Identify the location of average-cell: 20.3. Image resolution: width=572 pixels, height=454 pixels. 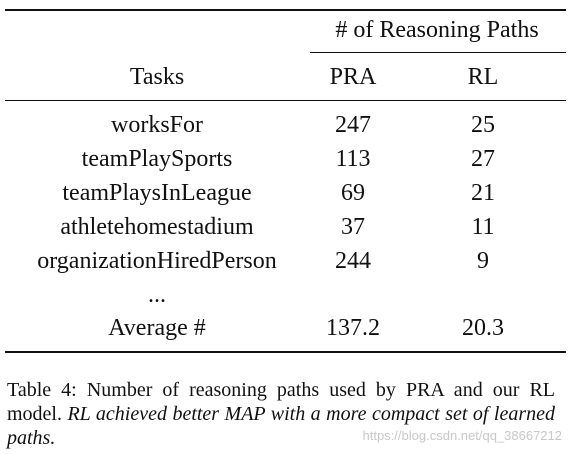
(483, 328).